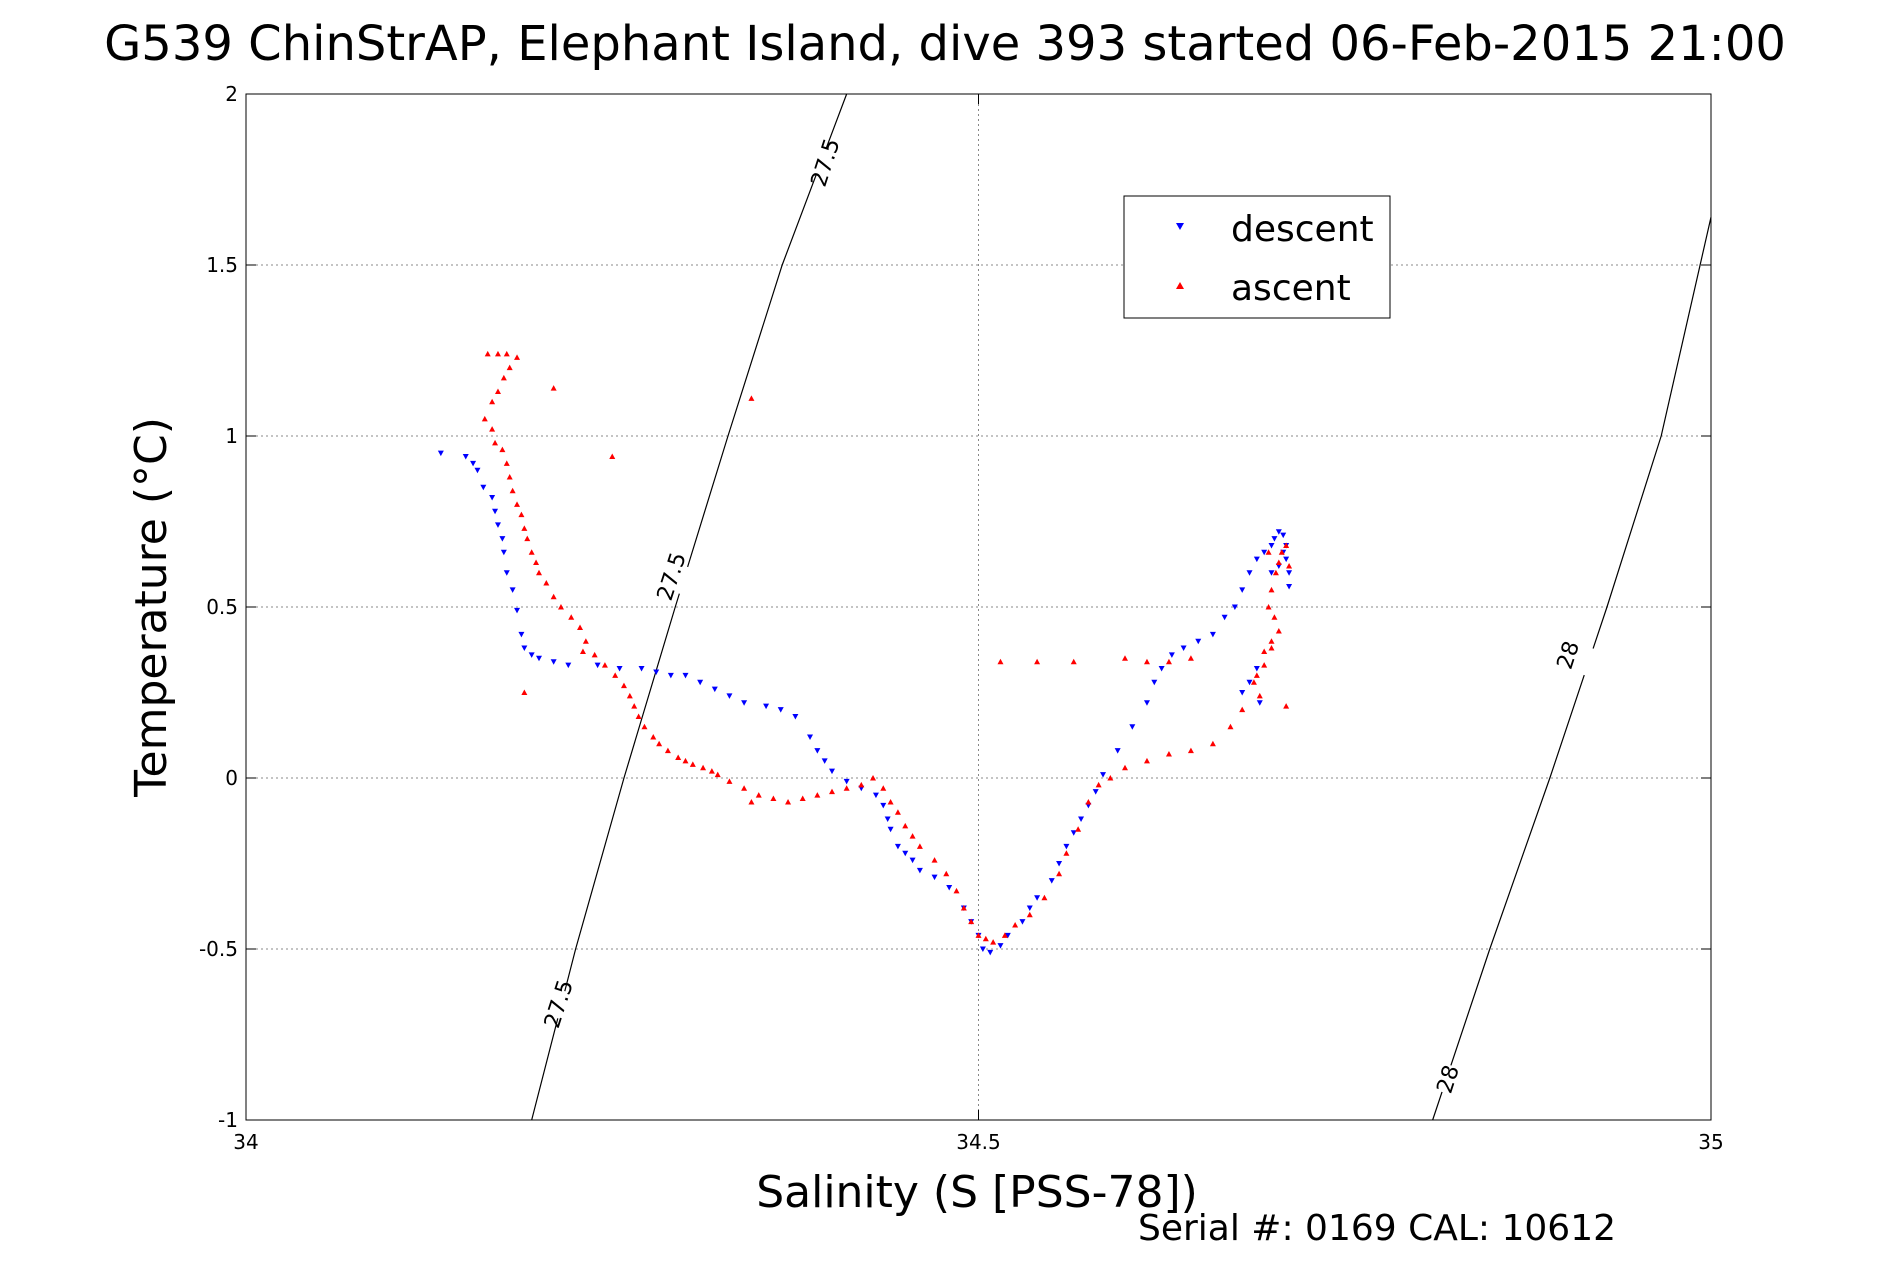  I want to click on y-tick-label: 1.5, so click(222, 265).